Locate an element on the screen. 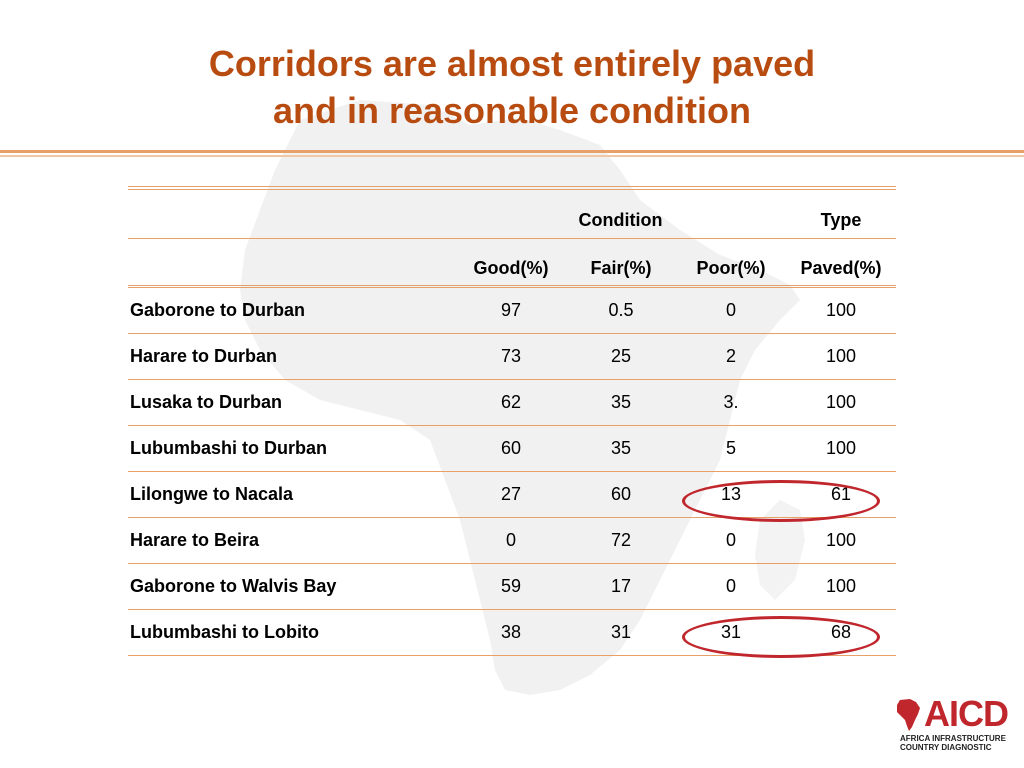  cell-good: 38 is located at coordinates (511, 632).